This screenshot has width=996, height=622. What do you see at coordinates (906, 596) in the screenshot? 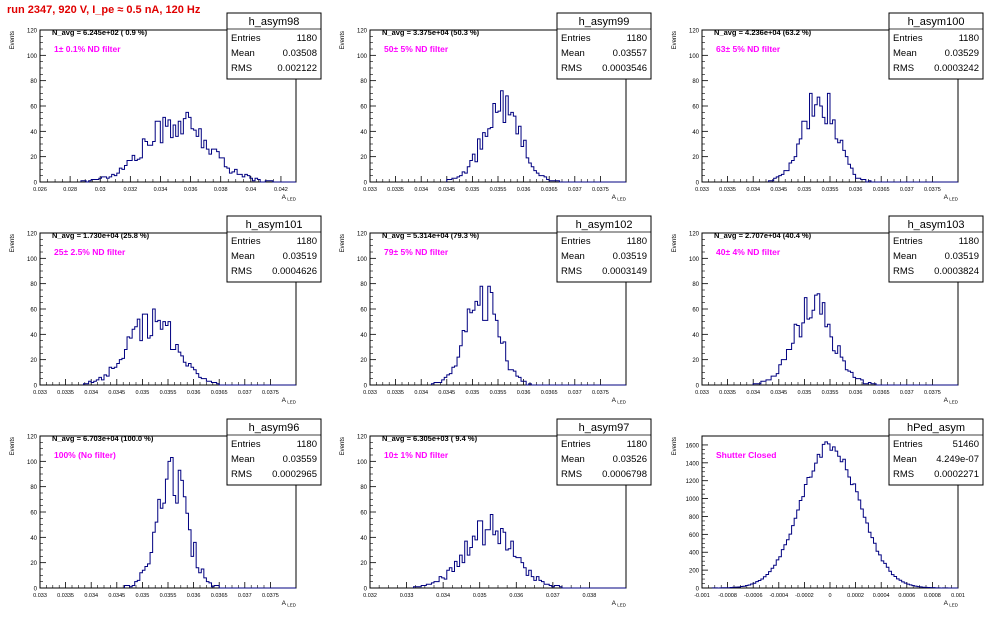
I see `x-tick-label: 0.0006` at bounding box center [906, 596].